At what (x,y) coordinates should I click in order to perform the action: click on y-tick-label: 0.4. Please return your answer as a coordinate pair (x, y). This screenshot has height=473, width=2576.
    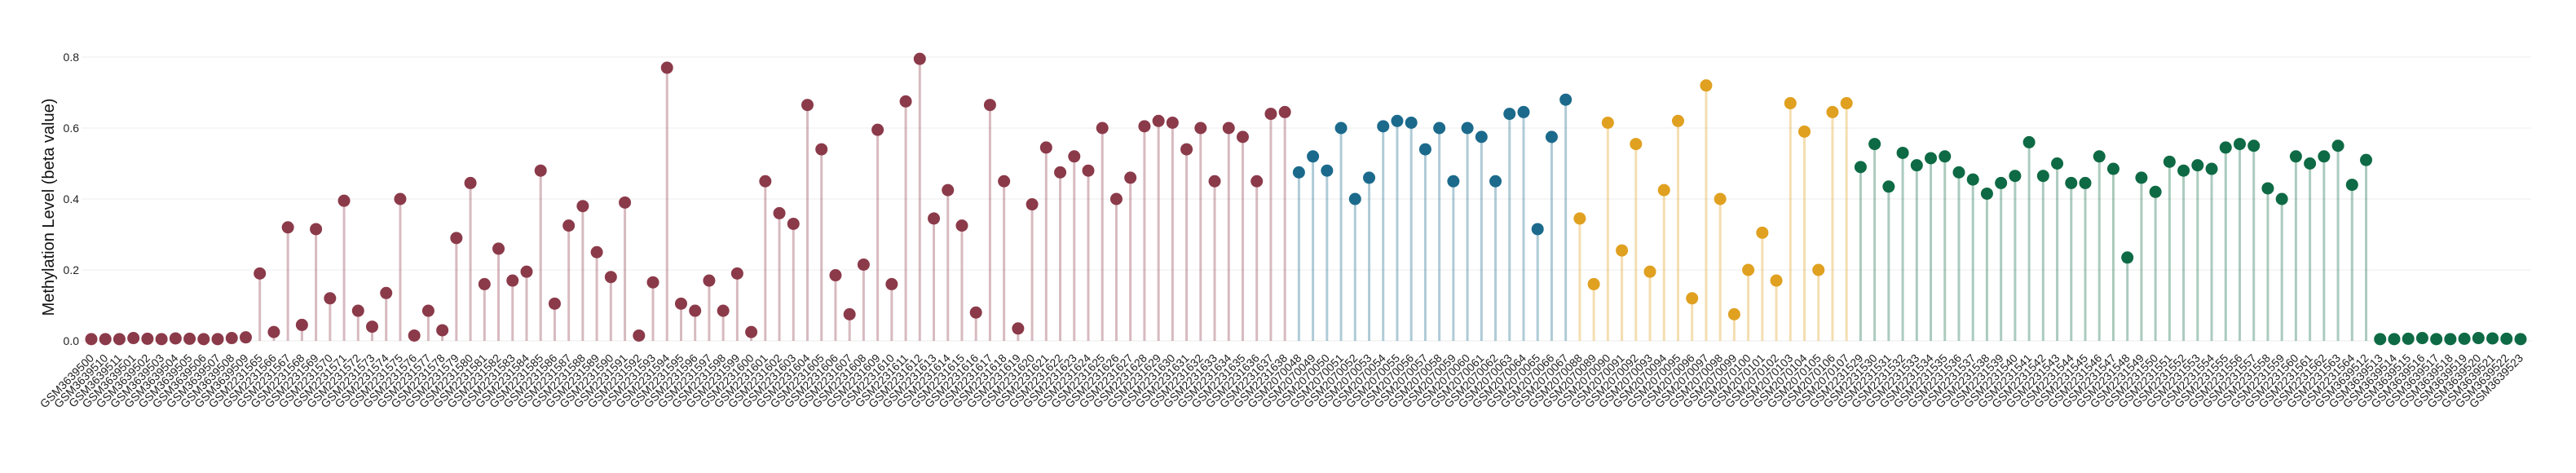
    Looking at the image, I should click on (72, 199).